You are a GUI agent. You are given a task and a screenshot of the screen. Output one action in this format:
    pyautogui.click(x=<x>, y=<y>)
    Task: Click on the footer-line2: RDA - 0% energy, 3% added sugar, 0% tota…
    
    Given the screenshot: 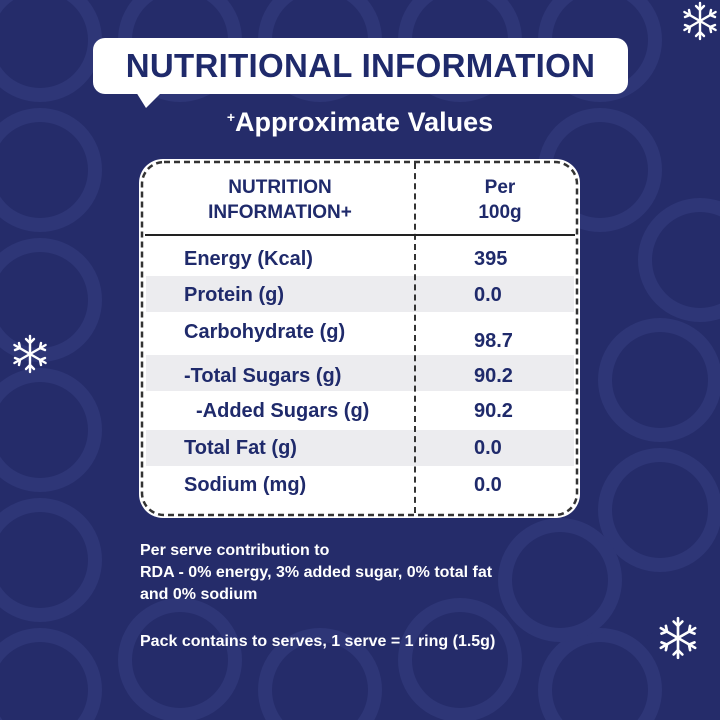 What is the action you would take?
    pyautogui.click(x=316, y=572)
    